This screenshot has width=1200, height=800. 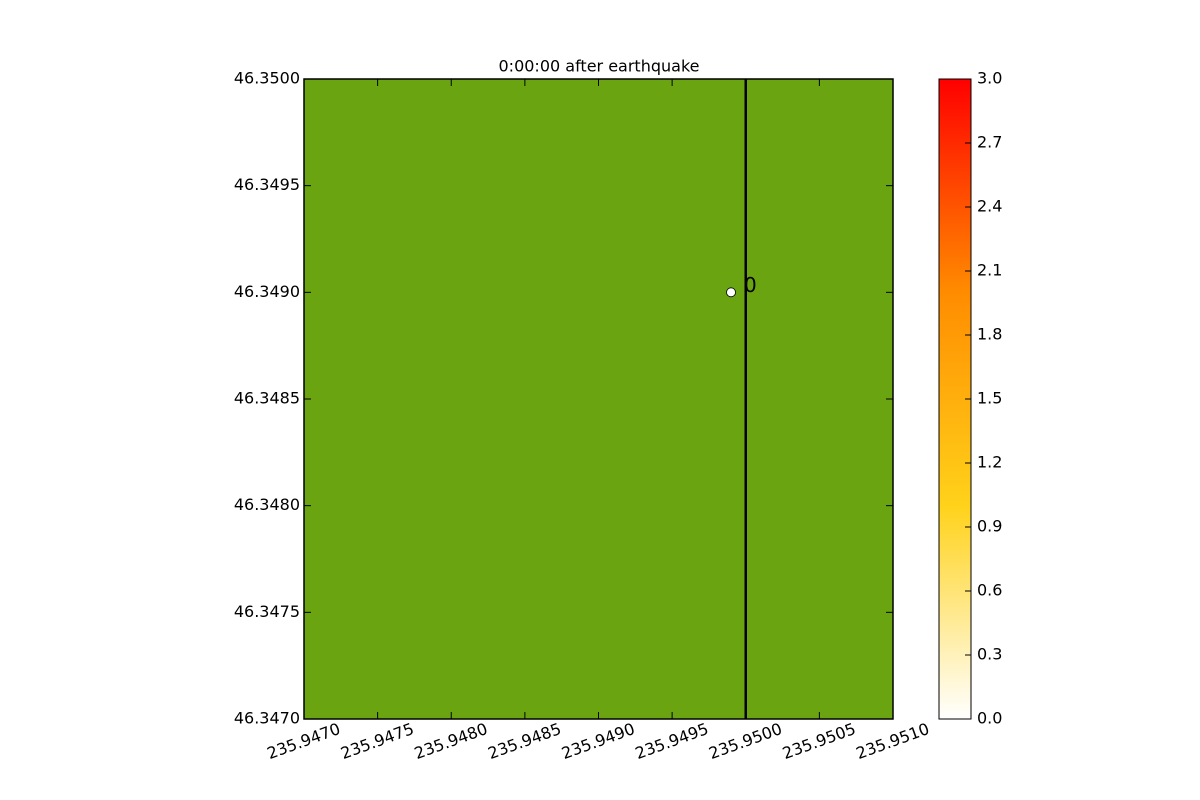 What do you see at coordinates (989, 270) in the screenshot?
I see `colorbar-tick-label: 2.1` at bounding box center [989, 270].